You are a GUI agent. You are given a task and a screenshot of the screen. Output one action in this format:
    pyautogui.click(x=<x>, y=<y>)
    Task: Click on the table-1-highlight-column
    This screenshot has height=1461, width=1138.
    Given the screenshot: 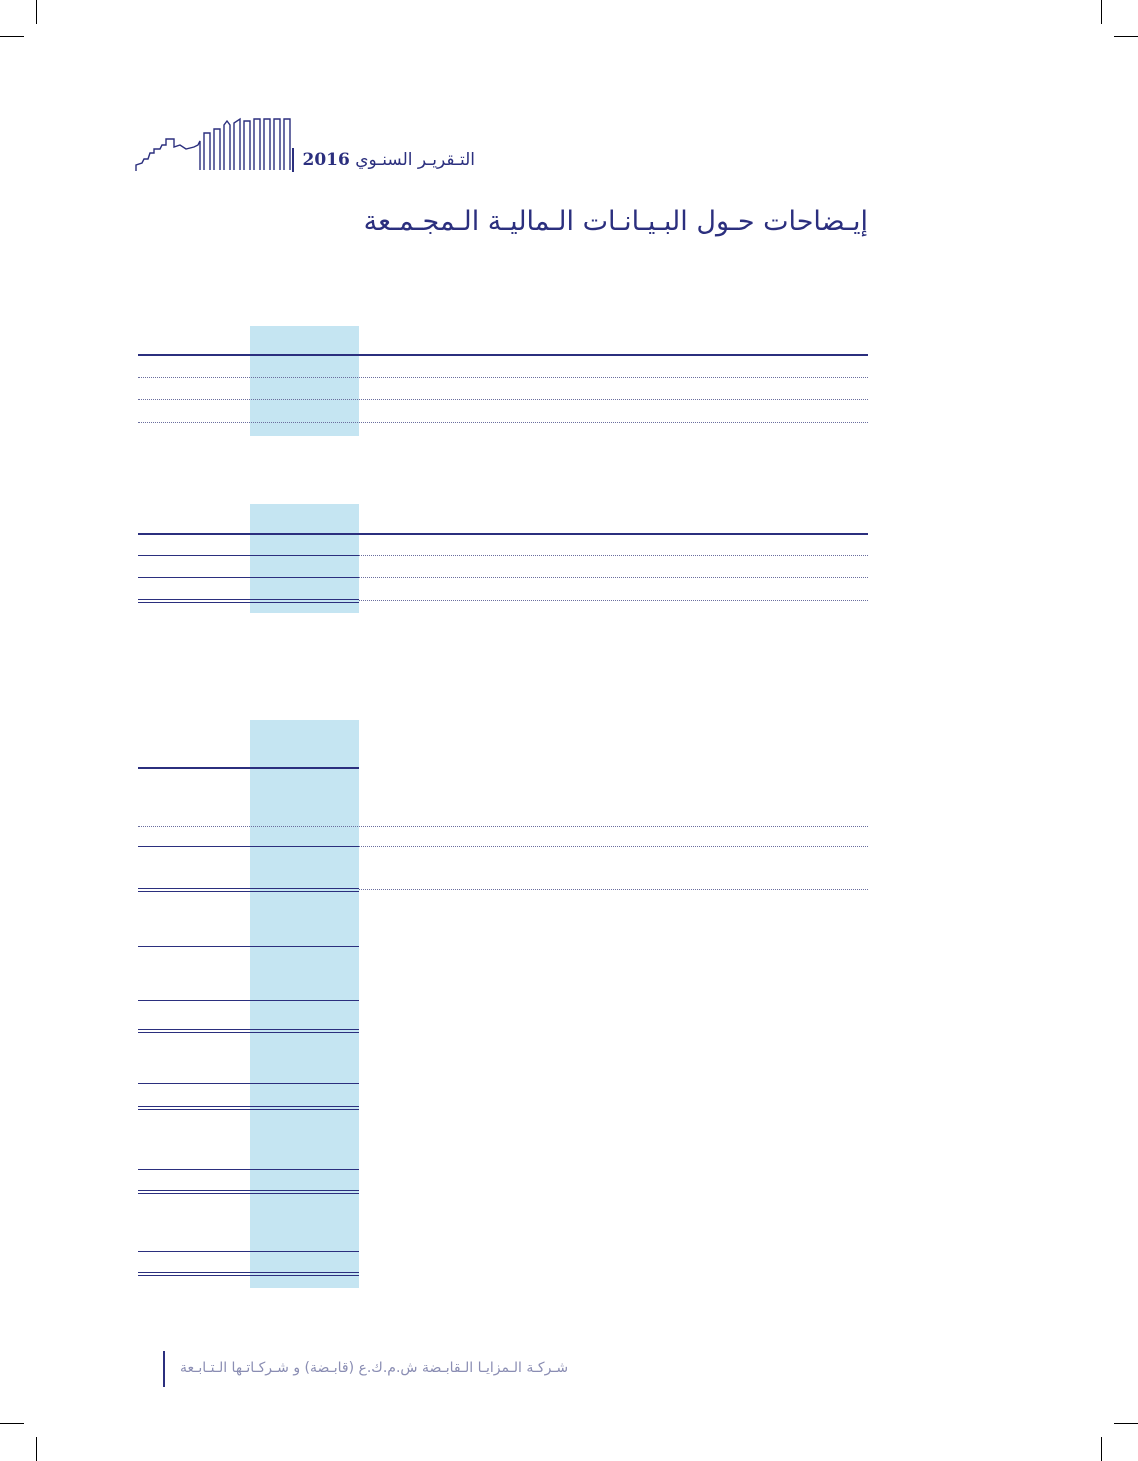 What is the action you would take?
    pyautogui.click(x=304, y=381)
    